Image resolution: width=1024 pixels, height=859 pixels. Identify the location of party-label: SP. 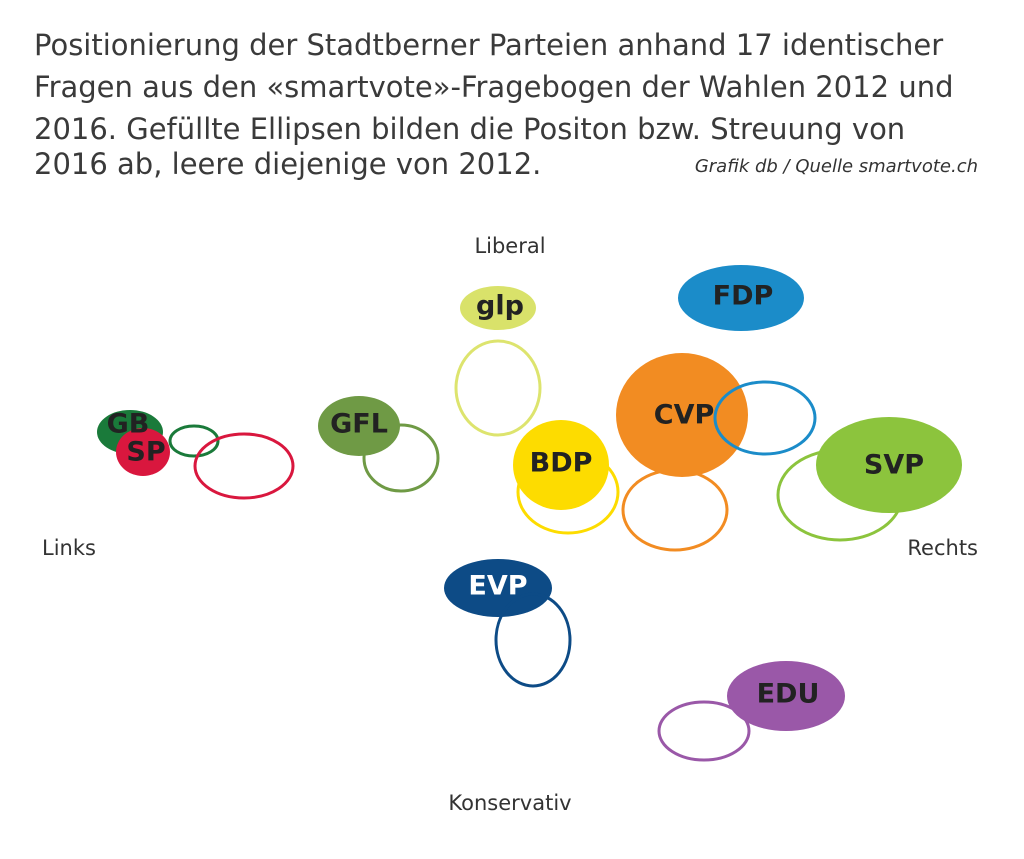
(145, 452).